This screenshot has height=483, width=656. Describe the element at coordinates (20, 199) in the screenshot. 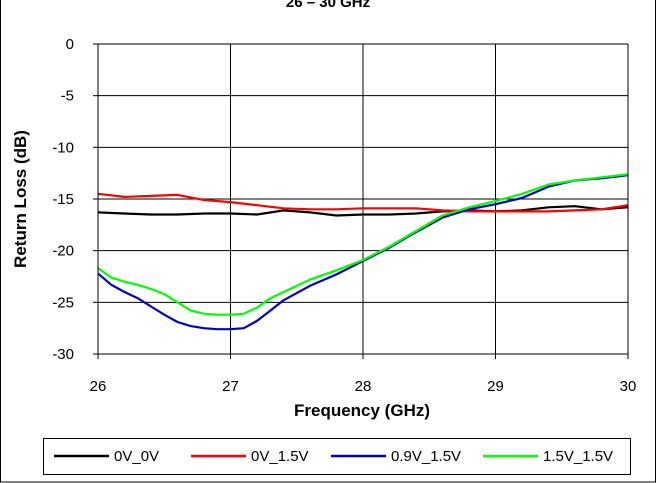

I see `y-axis-title: Return Loss (dB)` at that location.